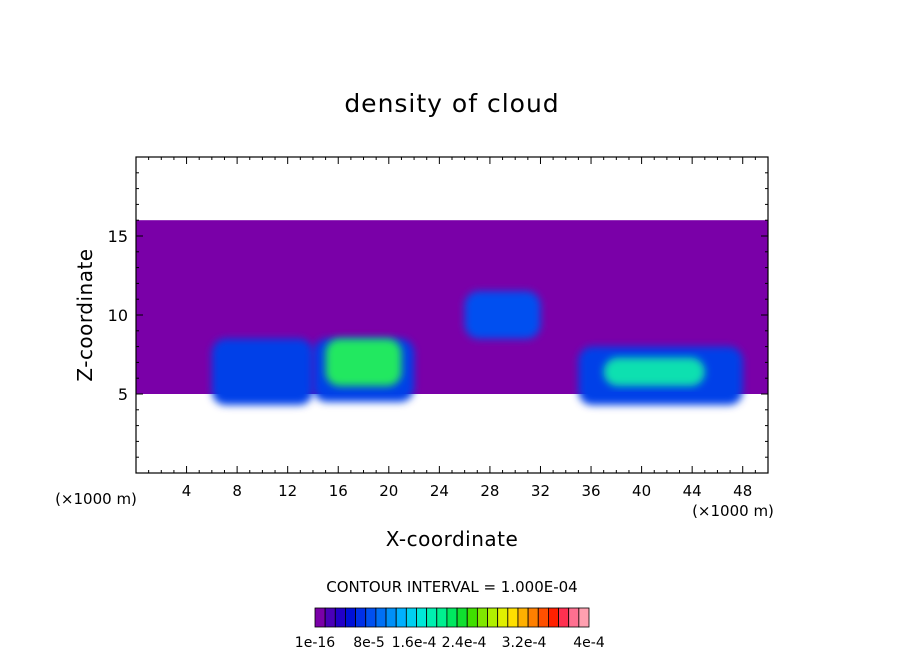 This screenshot has height=654, width=904. I want to click on x-unit-label-right: (×1000 m), so click(733, 511).